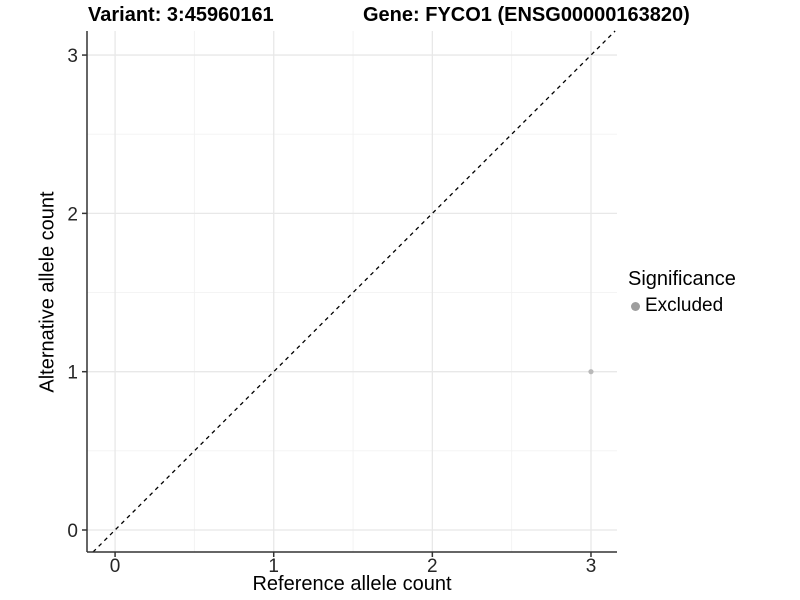 This screenshot has height=600, width=800. What do you see at coordinates (526, 15) in the screenshot?
I see `plot-title-gene: Gene: FYCO1 (ENSG00000163820)` at bounding box center [526, 15].